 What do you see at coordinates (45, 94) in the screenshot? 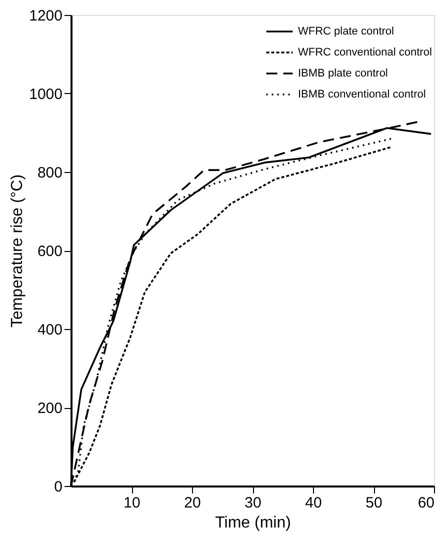
I see `y-tick-label: 1000` at bounding box center [45, 94].